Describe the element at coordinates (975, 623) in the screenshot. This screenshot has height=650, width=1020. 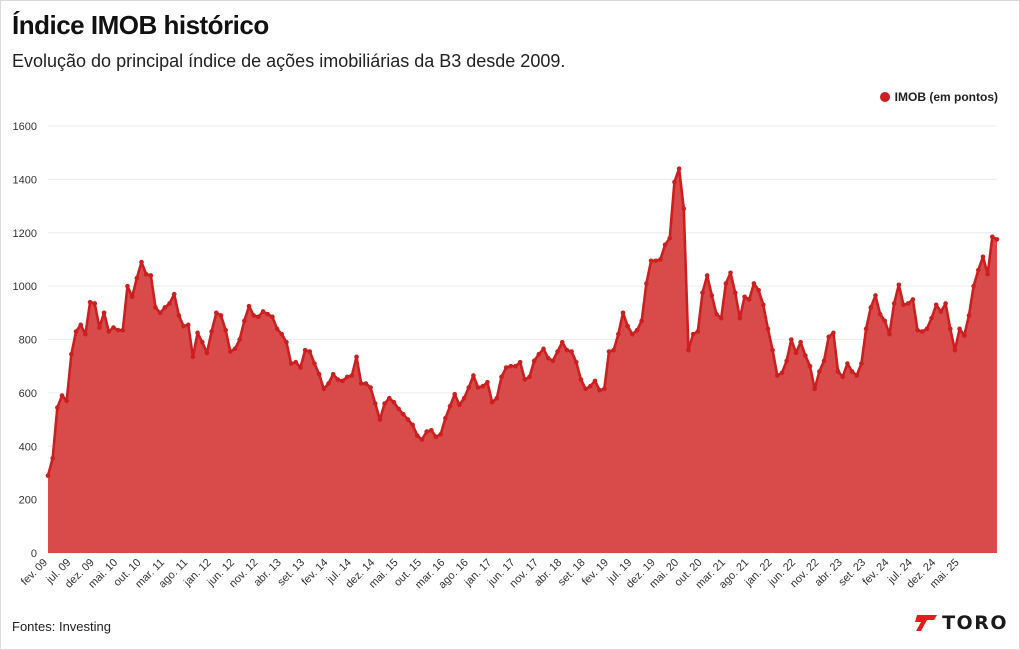
I see `brand-name: TORO` at that location.